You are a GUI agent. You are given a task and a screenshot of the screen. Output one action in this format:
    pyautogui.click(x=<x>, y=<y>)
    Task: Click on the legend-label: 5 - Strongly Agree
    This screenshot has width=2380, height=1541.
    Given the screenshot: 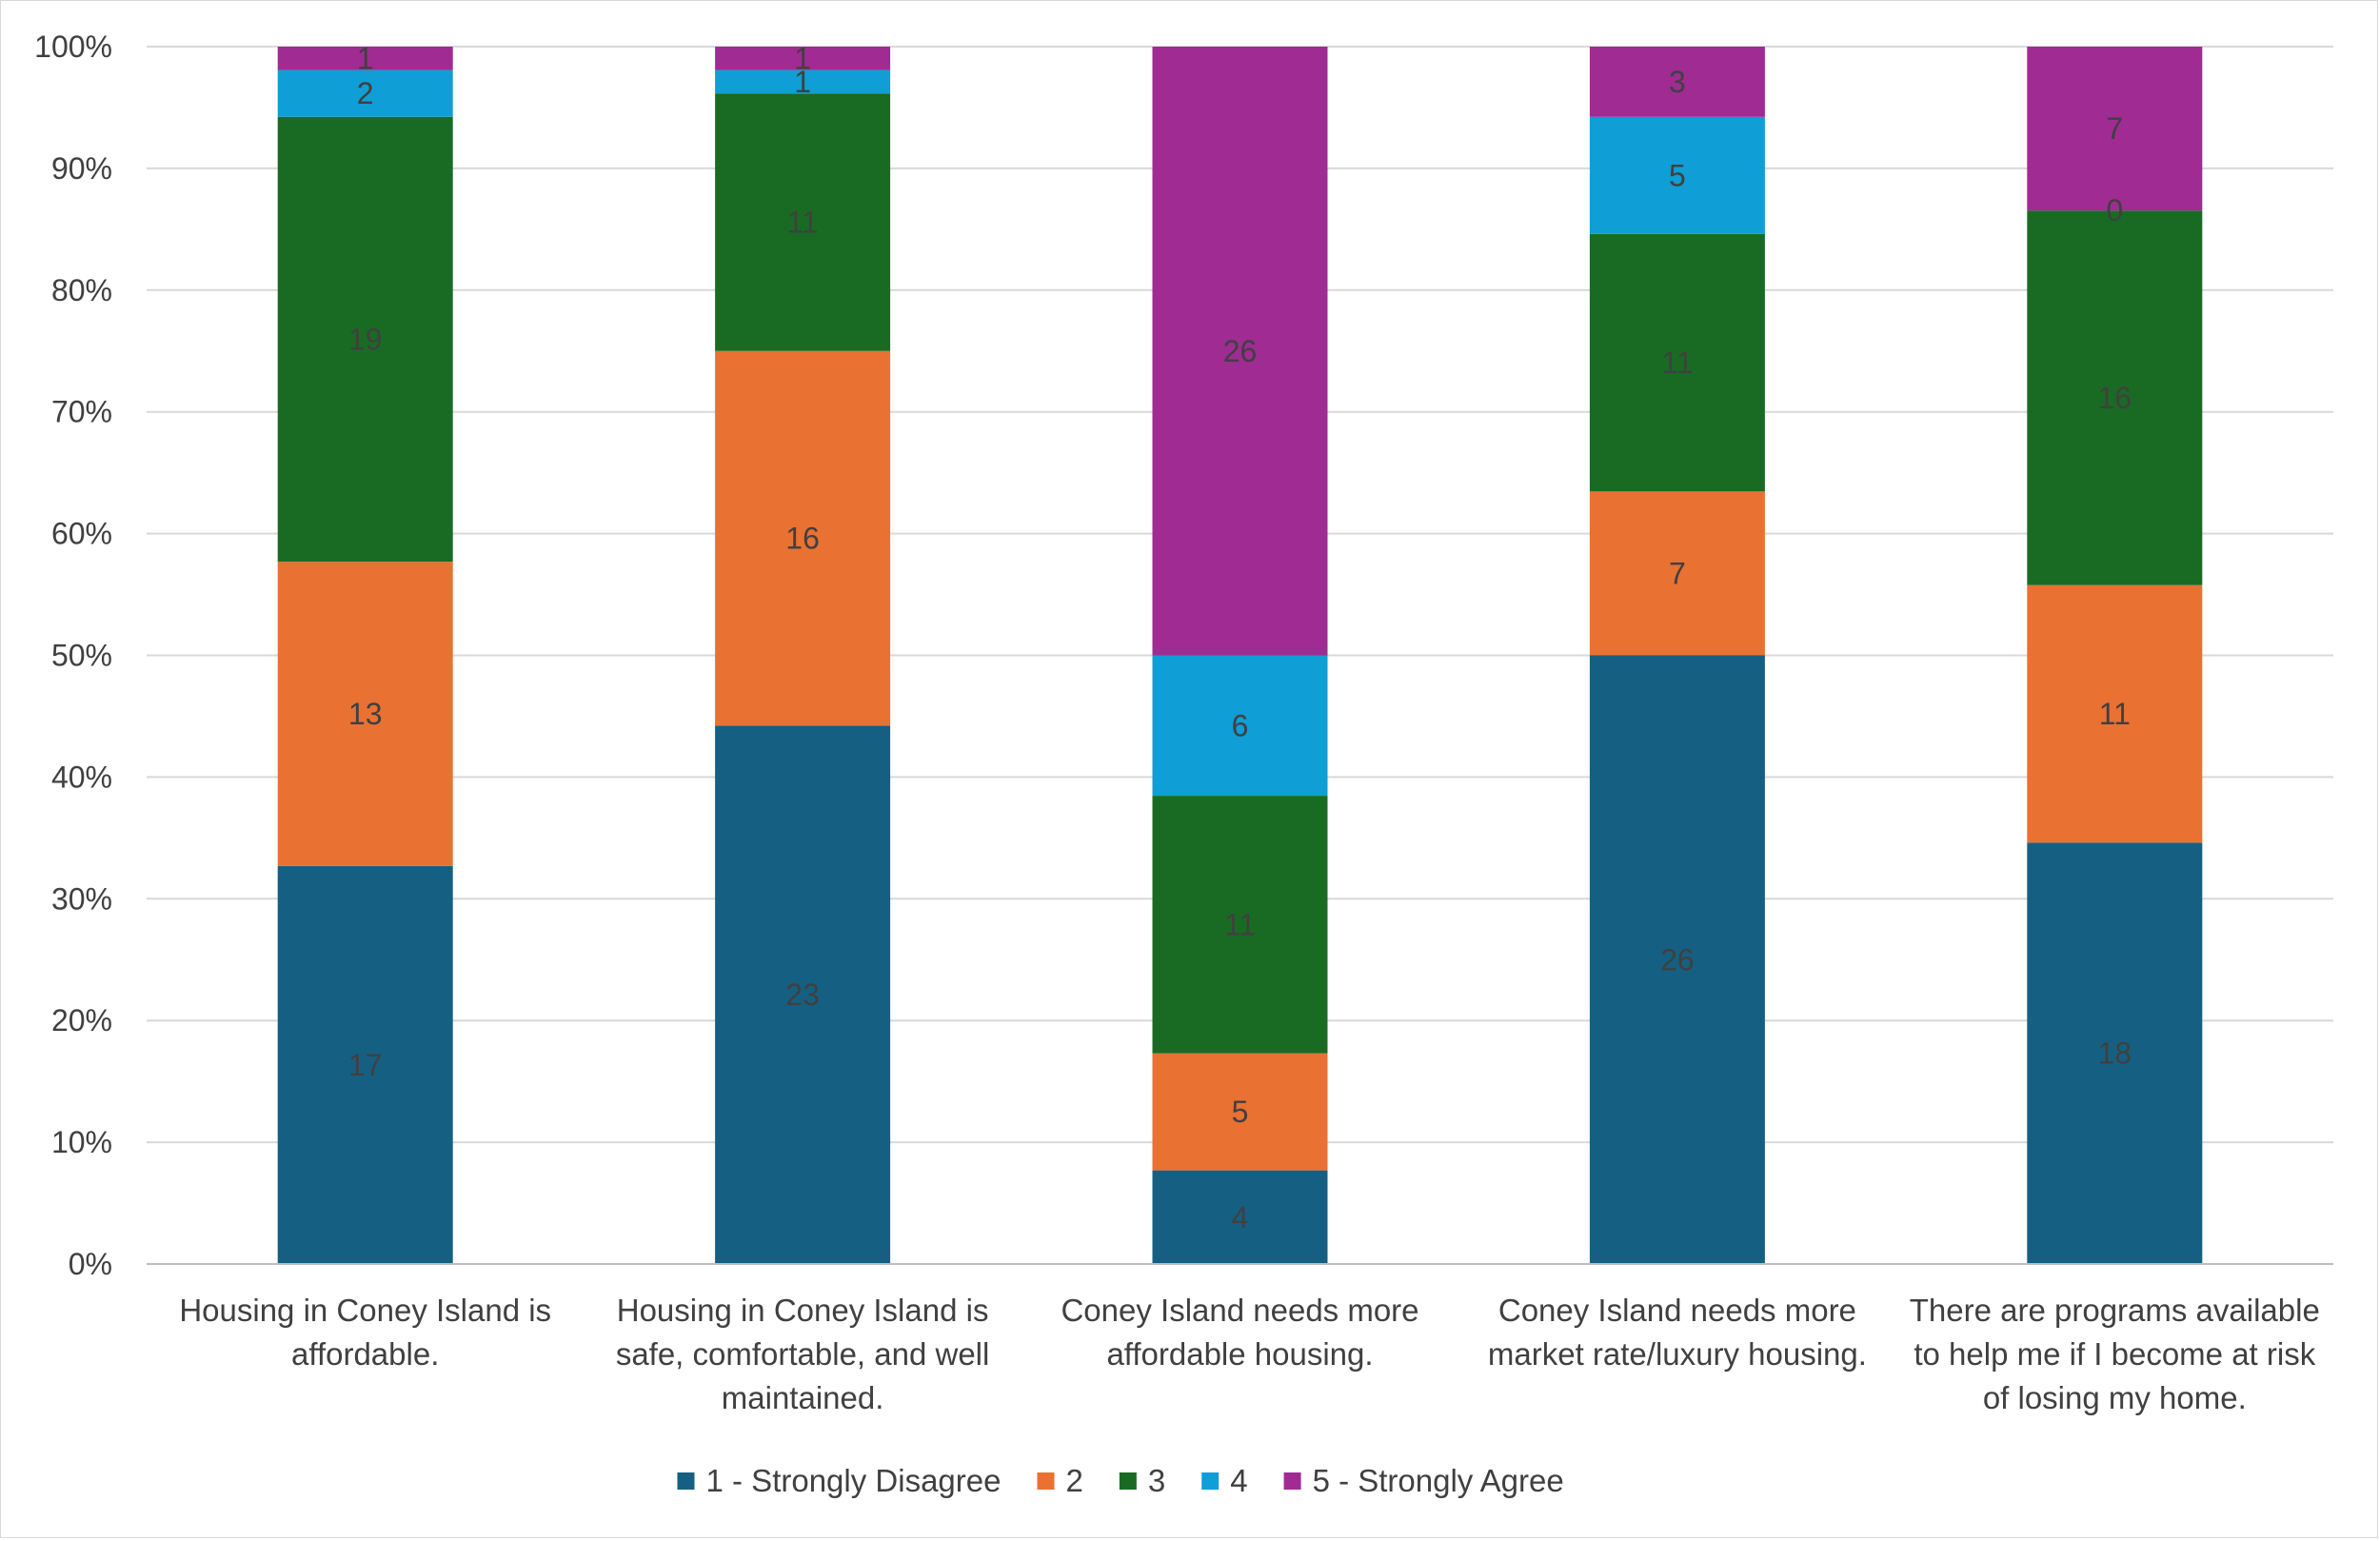 What is the action you would take?
    pyautogui.click(x=1438, y=1480)
    